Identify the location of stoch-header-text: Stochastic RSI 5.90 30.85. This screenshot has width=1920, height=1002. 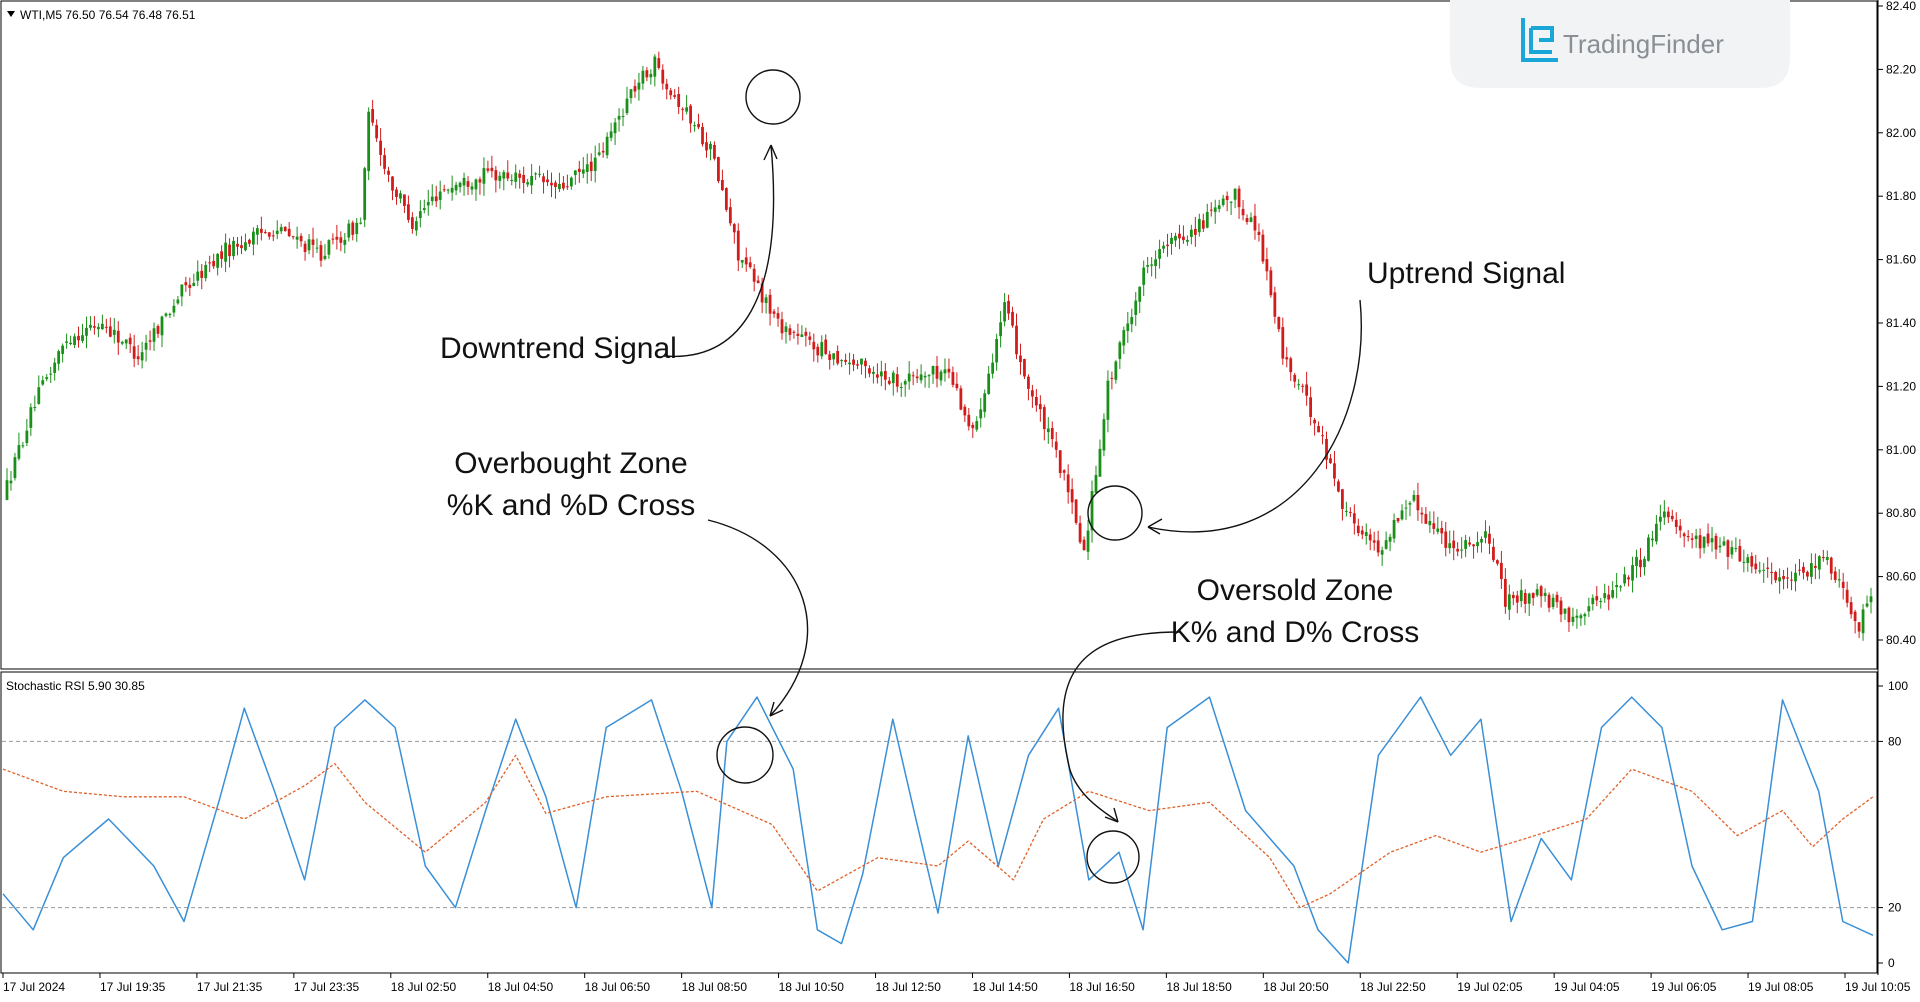
(75, 686).